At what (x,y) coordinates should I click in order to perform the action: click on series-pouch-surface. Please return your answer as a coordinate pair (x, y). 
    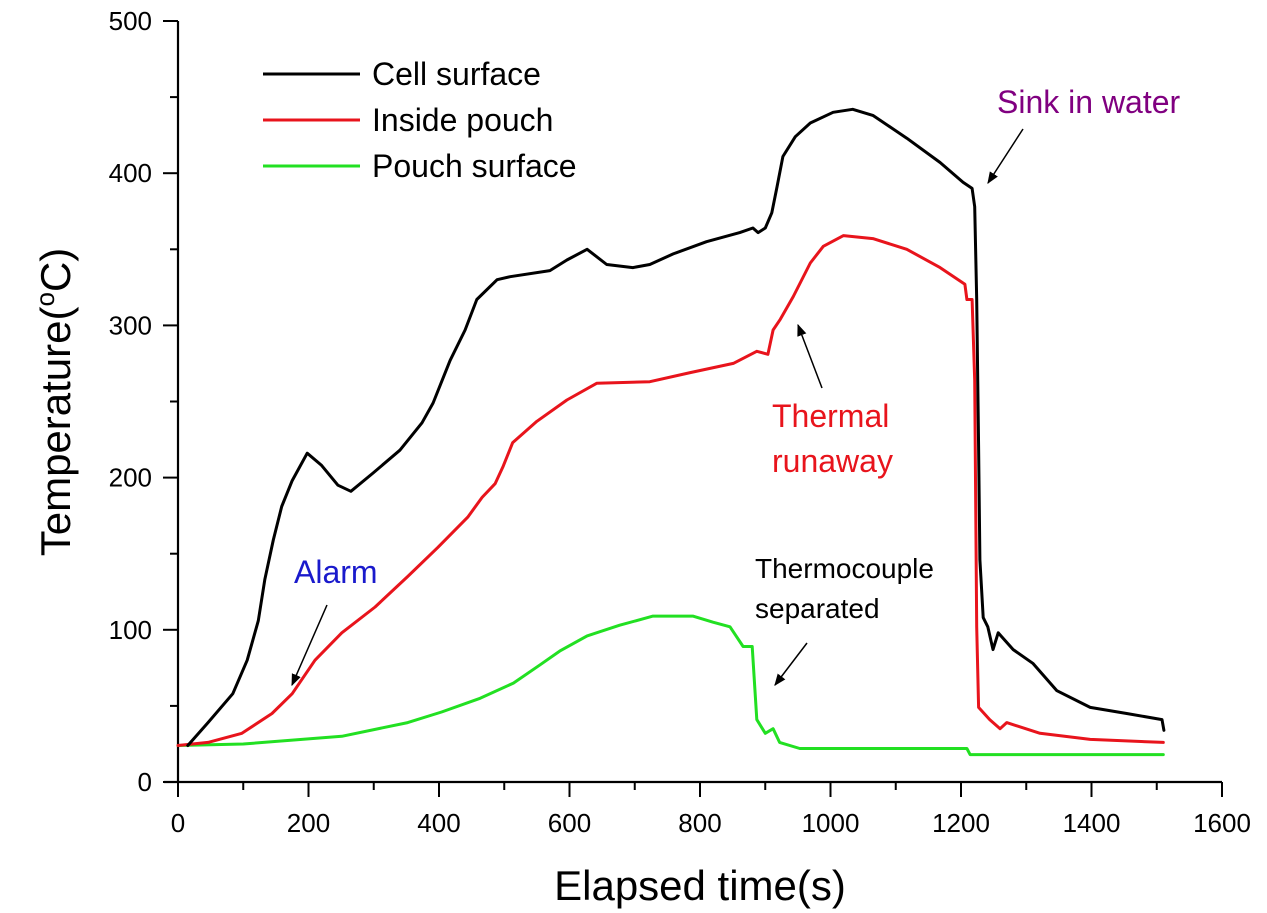
    Looking at the image, I should click on (670, 685).